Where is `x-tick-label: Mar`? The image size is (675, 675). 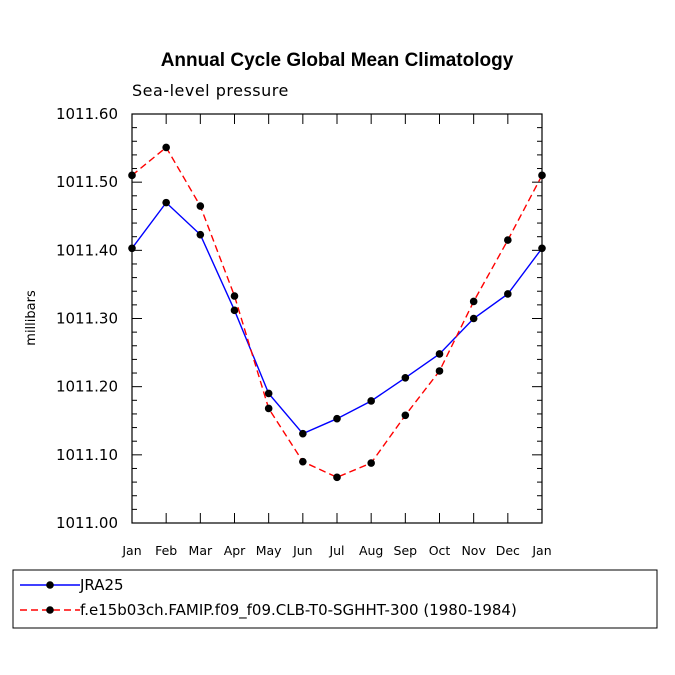 x-tick-label: Mar is located at coordinates (201, 550).